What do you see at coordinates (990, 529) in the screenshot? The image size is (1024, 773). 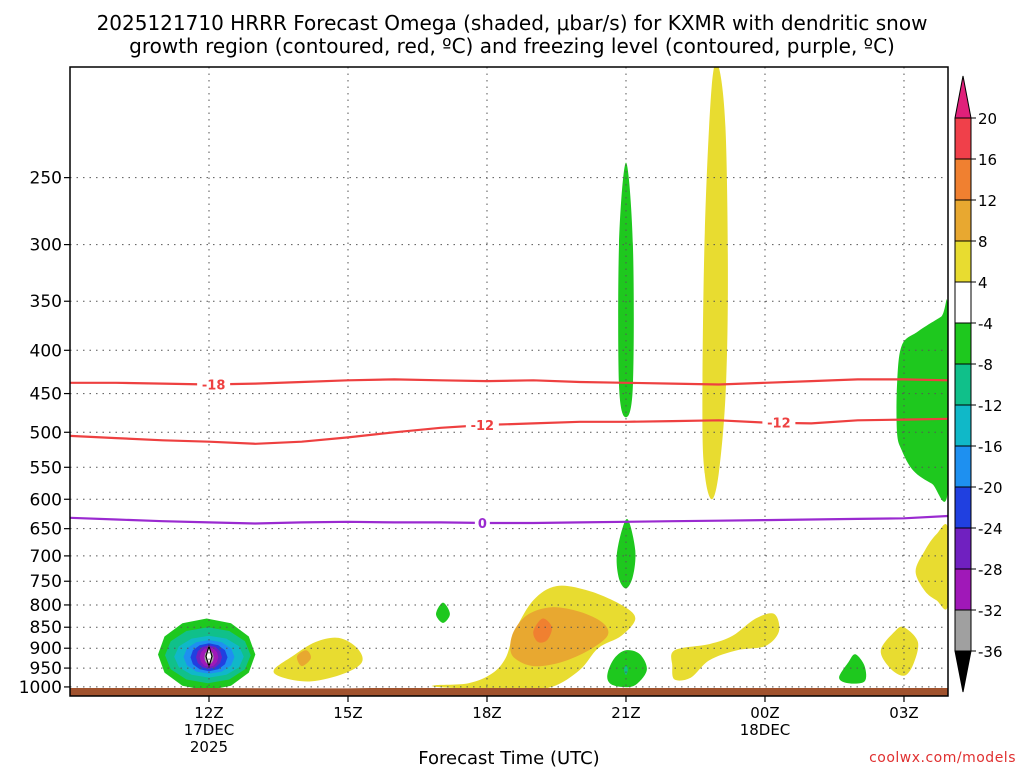 I see `colorbar-label: -24` at bounding box center [990, 529].